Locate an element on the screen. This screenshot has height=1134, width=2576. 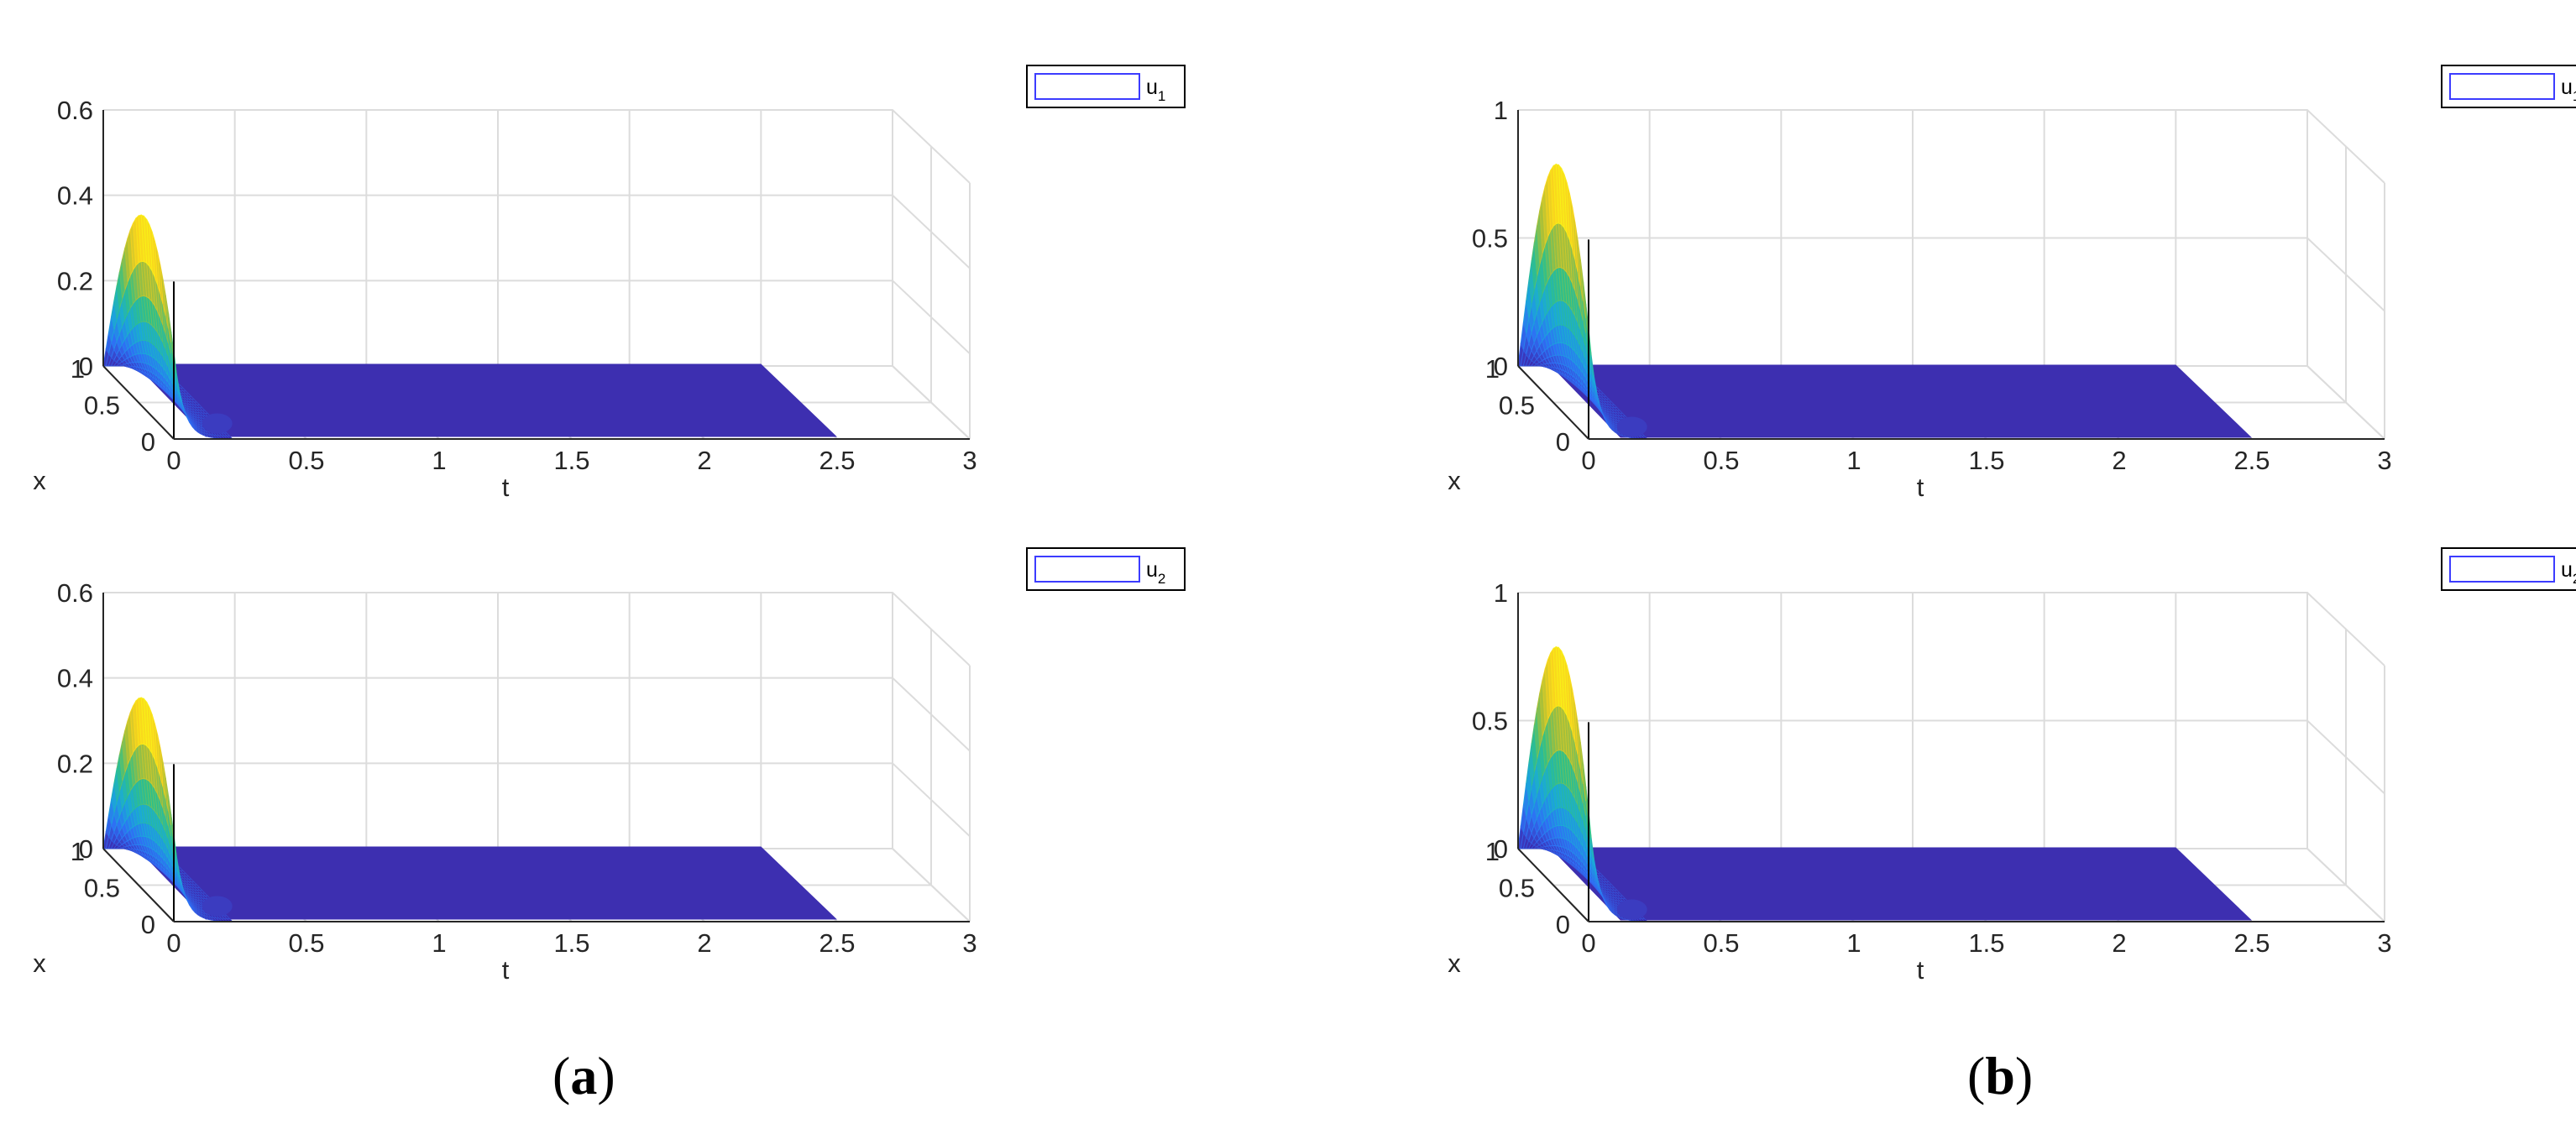
caption-b-letter: b is located at coordinates (2000, 1075).